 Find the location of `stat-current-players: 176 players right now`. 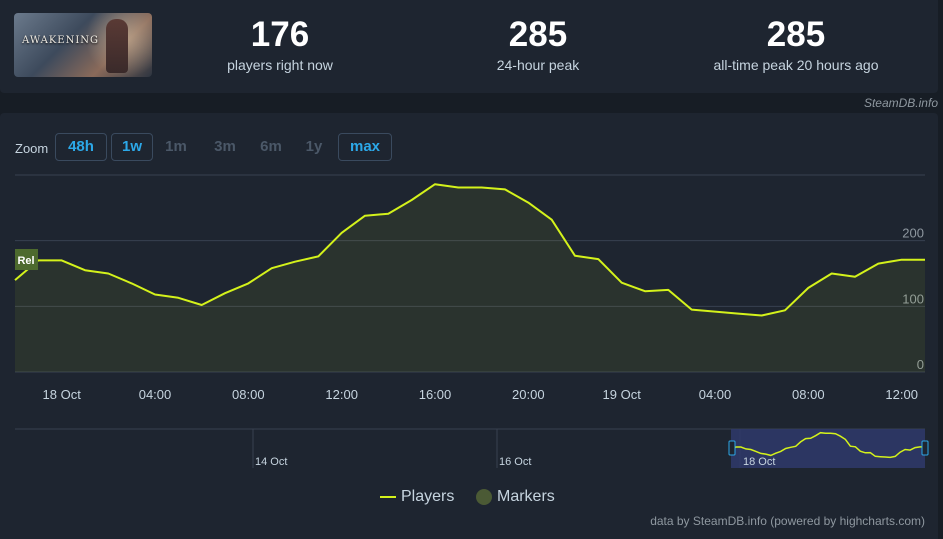

stat-current-players: 176 players right now is located at coordinates (280, 44).